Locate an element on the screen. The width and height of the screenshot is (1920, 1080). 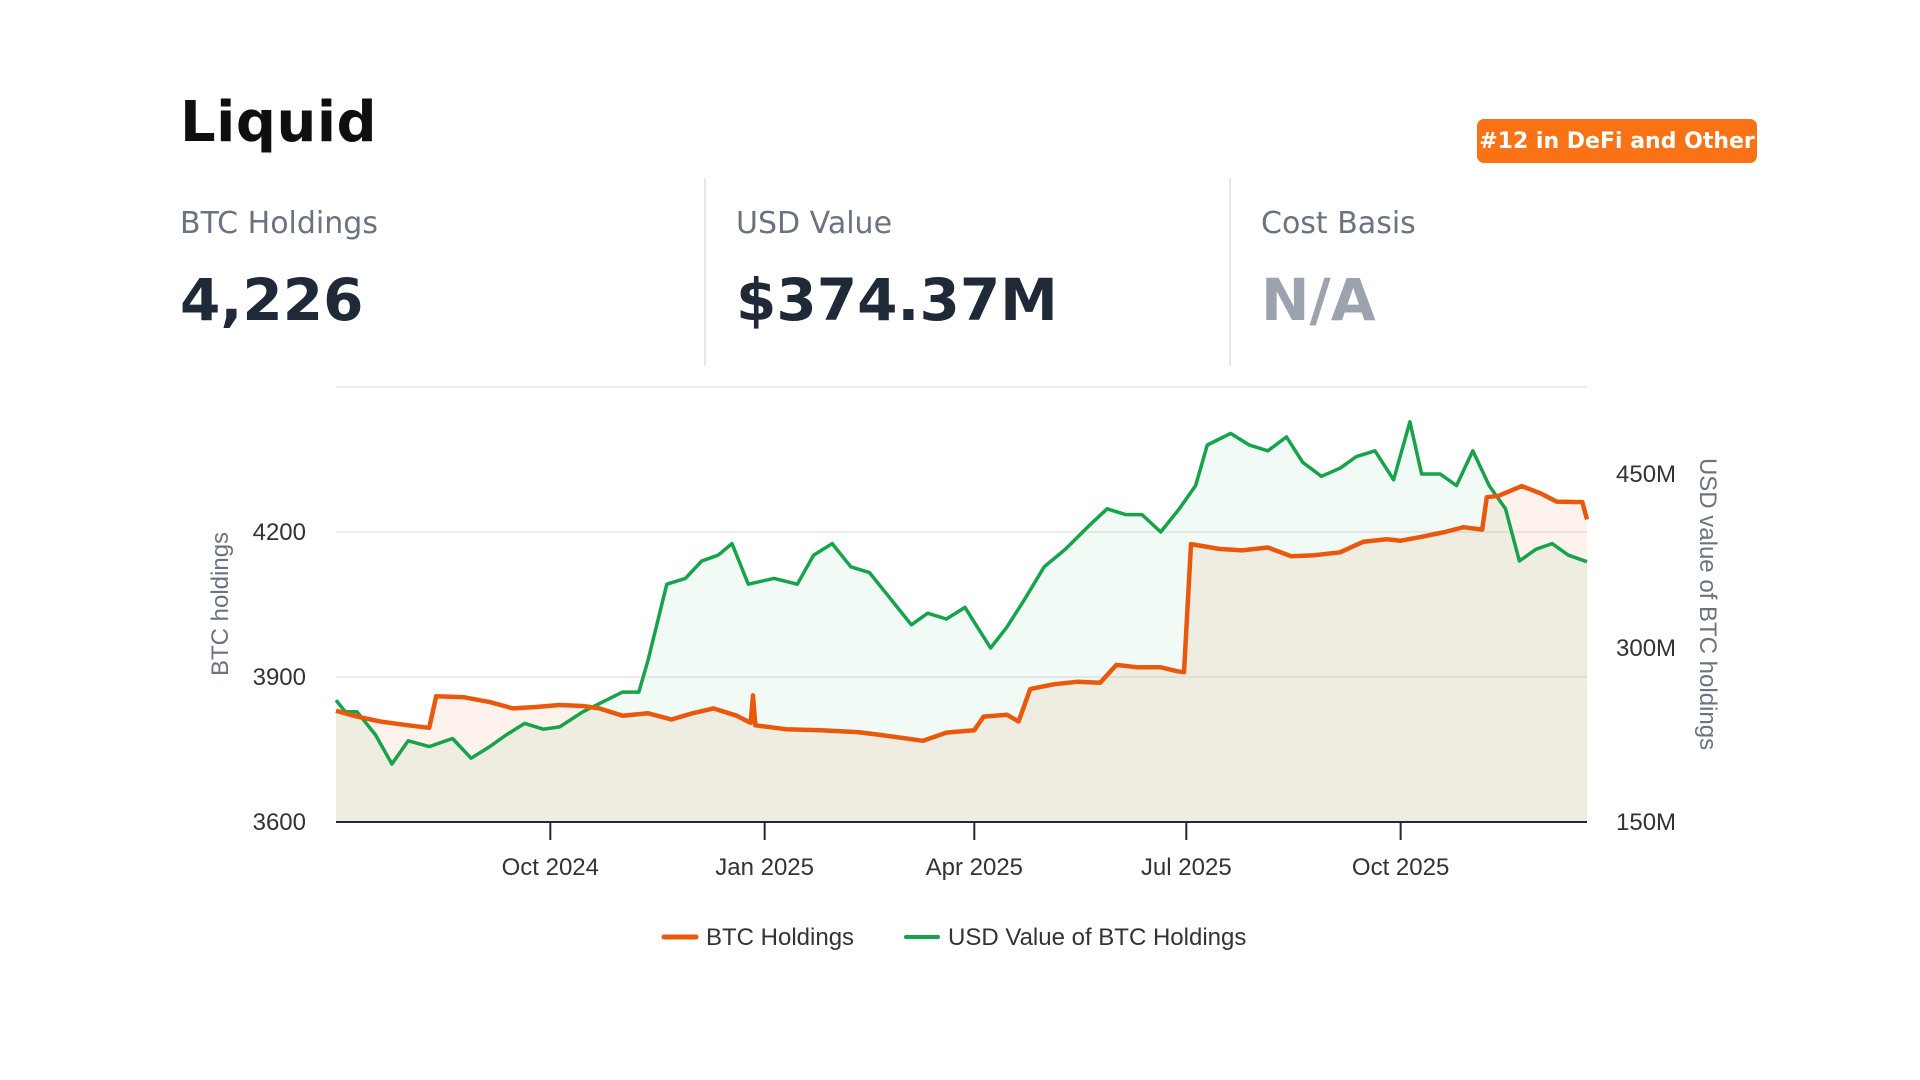
stat-usd-value-label: USD Value is located at coordinates (814, 223).